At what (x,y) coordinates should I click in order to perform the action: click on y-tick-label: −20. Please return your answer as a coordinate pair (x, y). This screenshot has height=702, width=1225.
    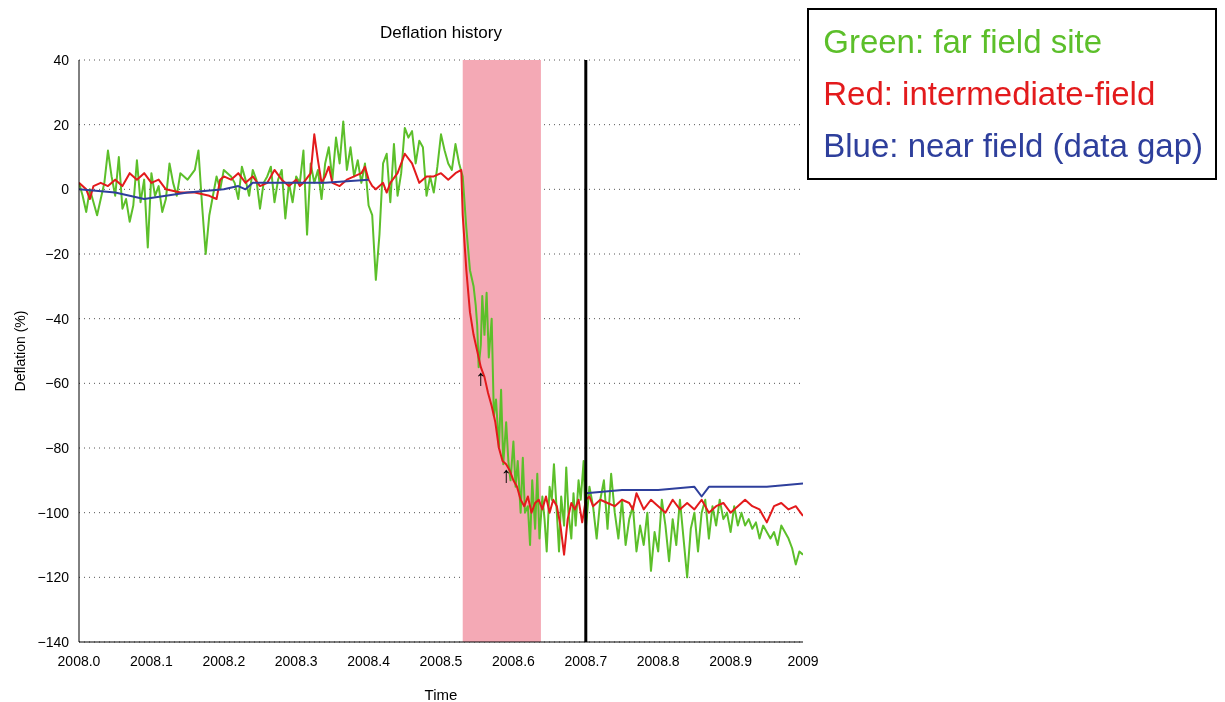
    Looking at the image, I should click on (57, 253).